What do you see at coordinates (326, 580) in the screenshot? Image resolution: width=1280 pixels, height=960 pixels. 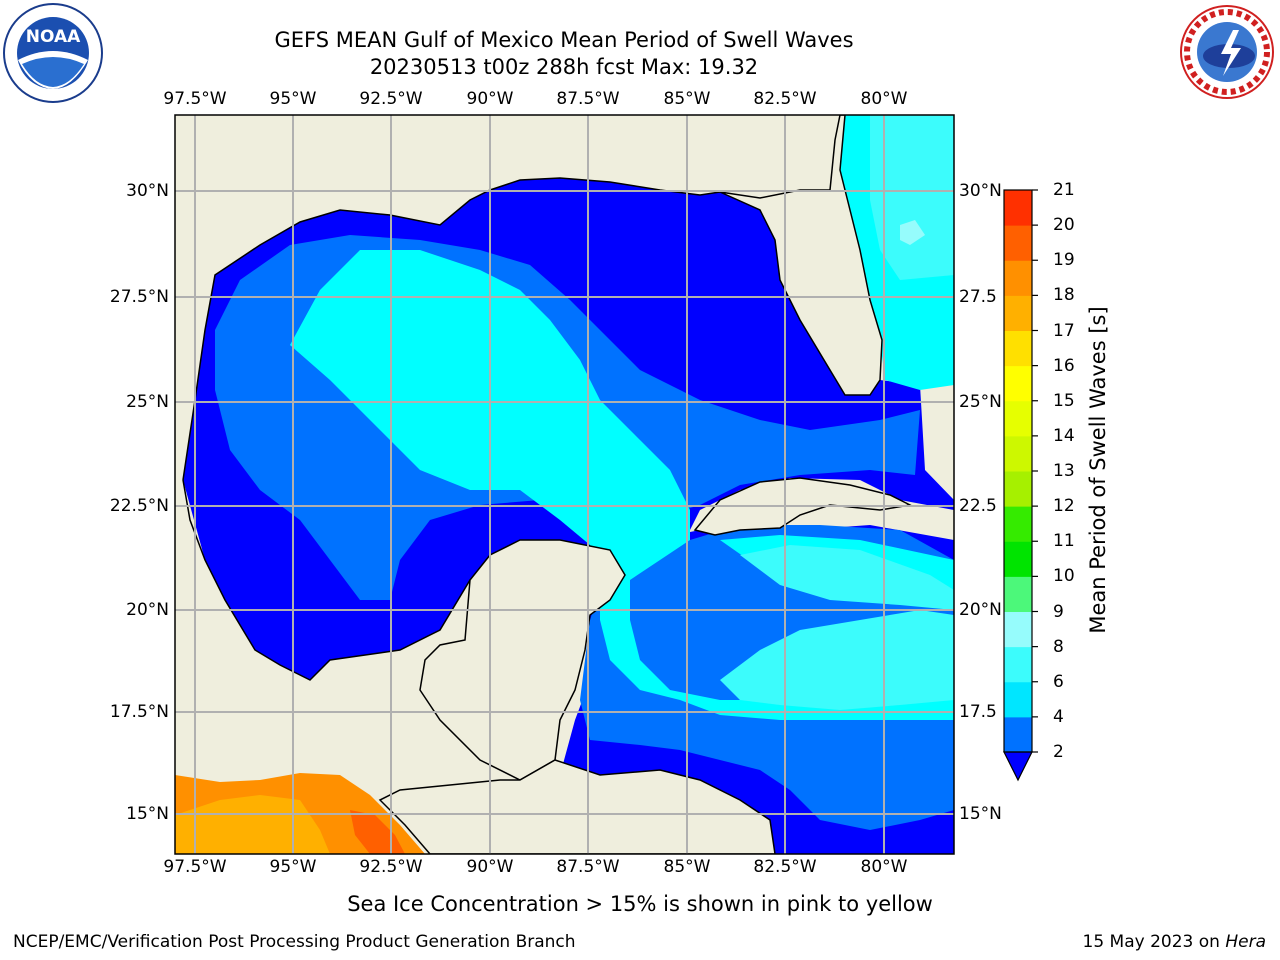 I see `mexico-west-coastline` at bounding box center [326, 580].